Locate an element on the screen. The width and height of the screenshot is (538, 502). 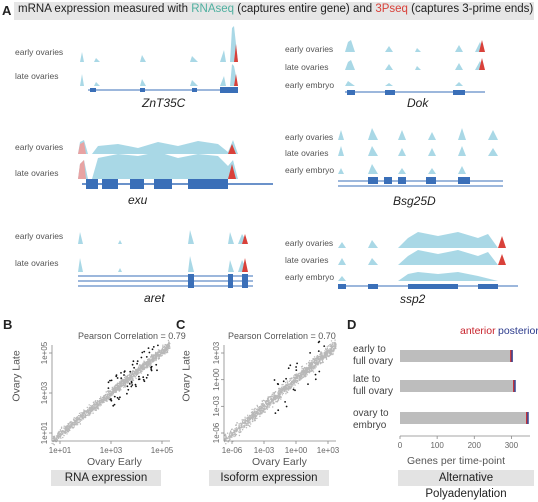
y-tick-label: 1e+05 is located at coordinates (44, 352).